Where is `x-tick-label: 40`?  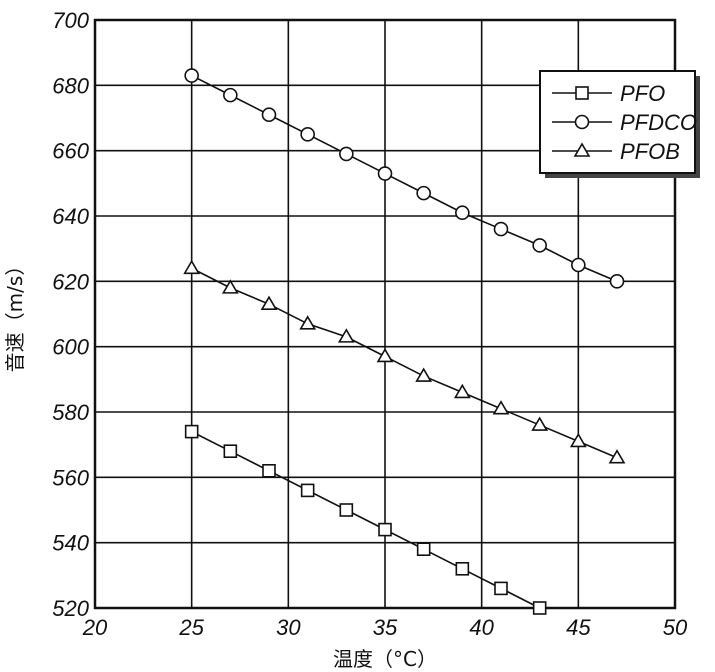 x-tick-label: 40 is located at coordinates (481, 627).